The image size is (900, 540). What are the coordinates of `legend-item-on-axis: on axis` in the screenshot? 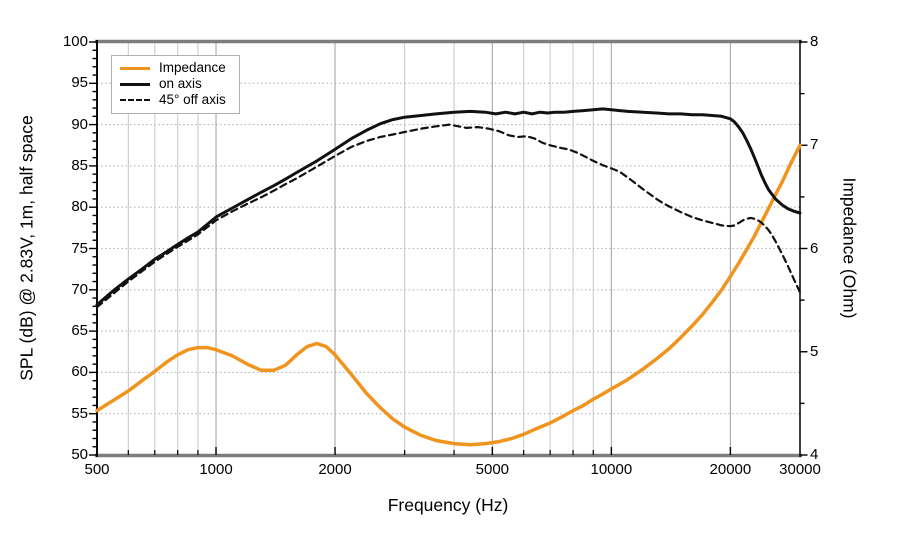 It's located at (173, 84).